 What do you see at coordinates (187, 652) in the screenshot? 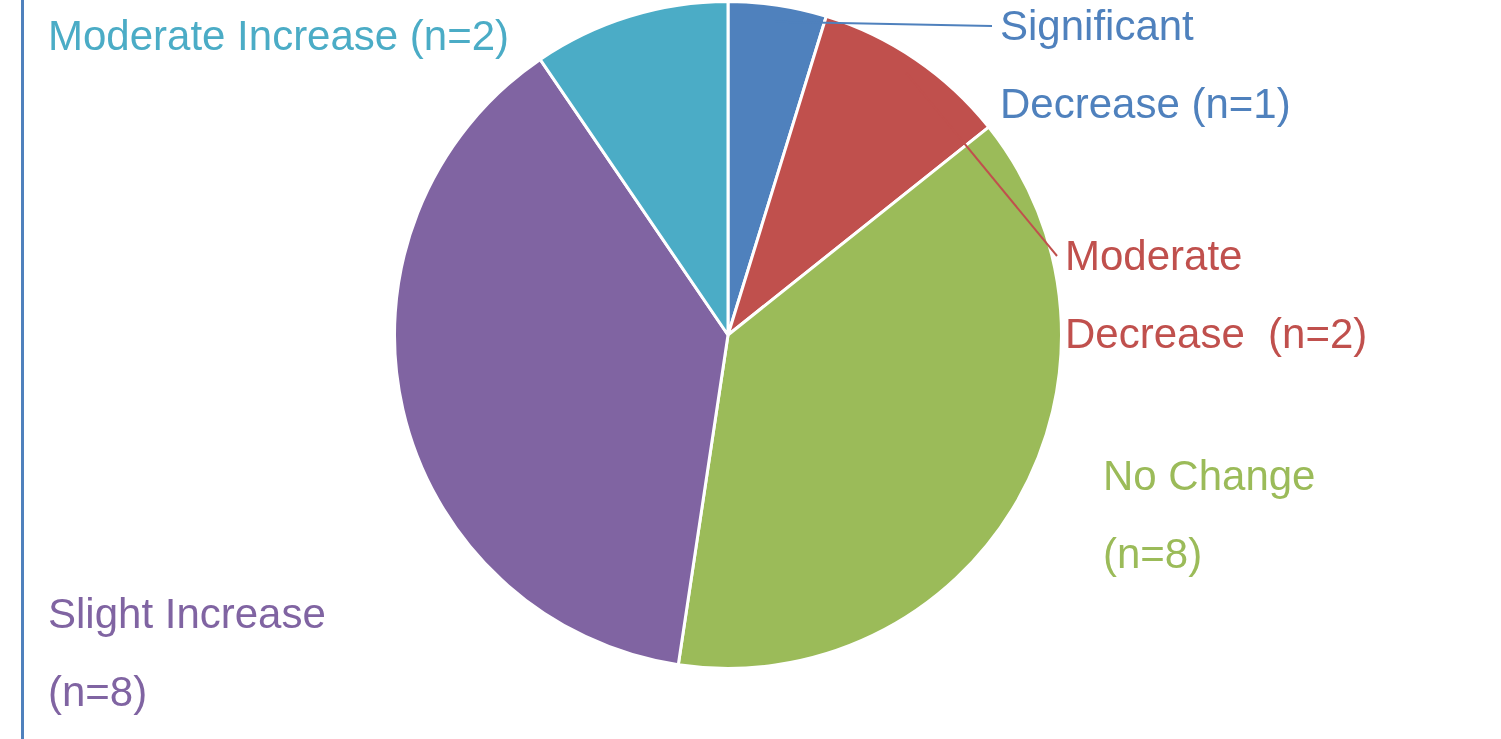
I see `slice-label: Slight Increase (n=8)` at bounding box center [187, 652].